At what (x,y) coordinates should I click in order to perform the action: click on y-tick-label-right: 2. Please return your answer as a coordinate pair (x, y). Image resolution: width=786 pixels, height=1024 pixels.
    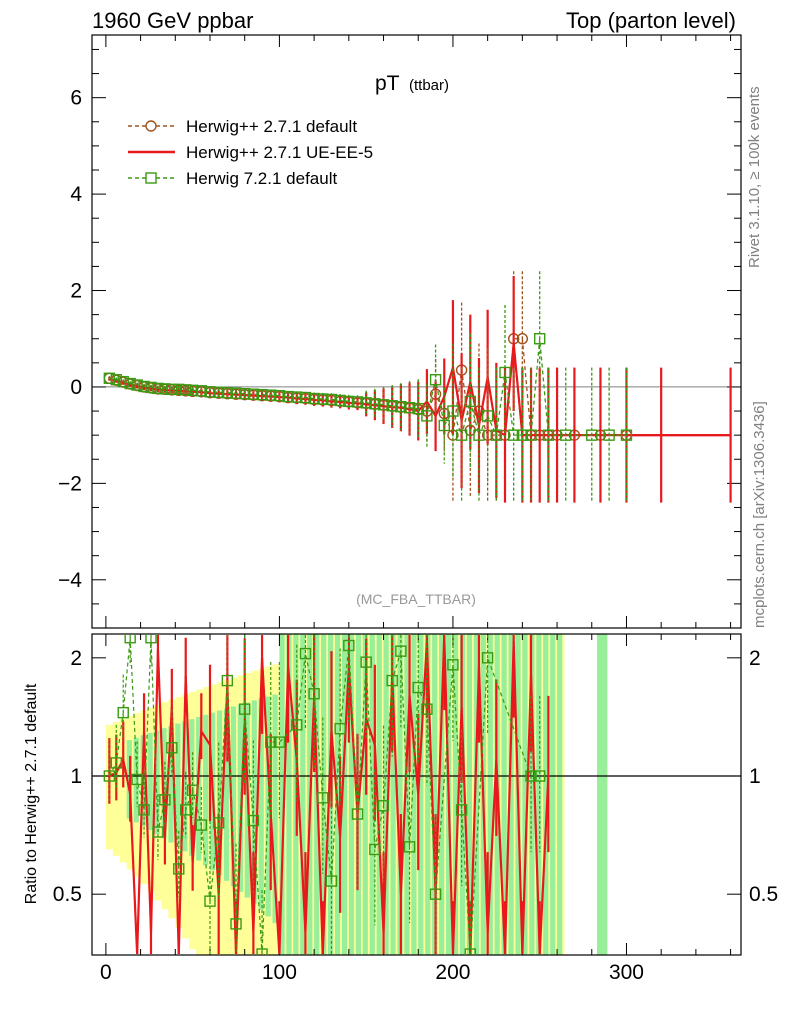
    Looking at the image, I should click on (755, 658).